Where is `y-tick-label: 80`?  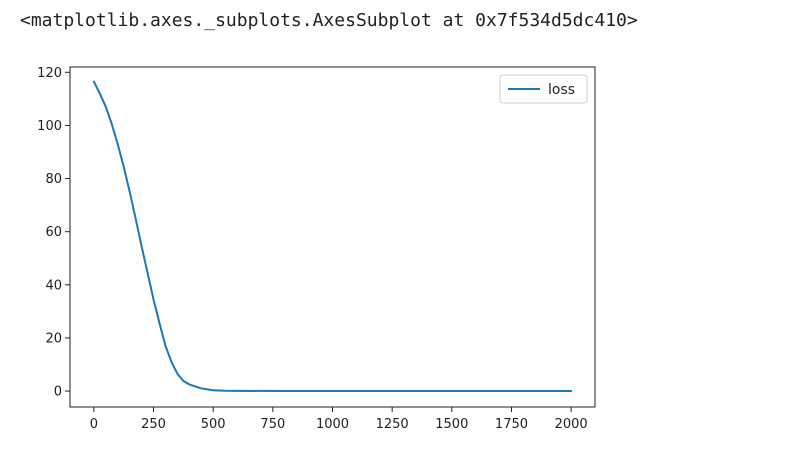
y-tick-label: 80 is located at coordinates (53, 179).